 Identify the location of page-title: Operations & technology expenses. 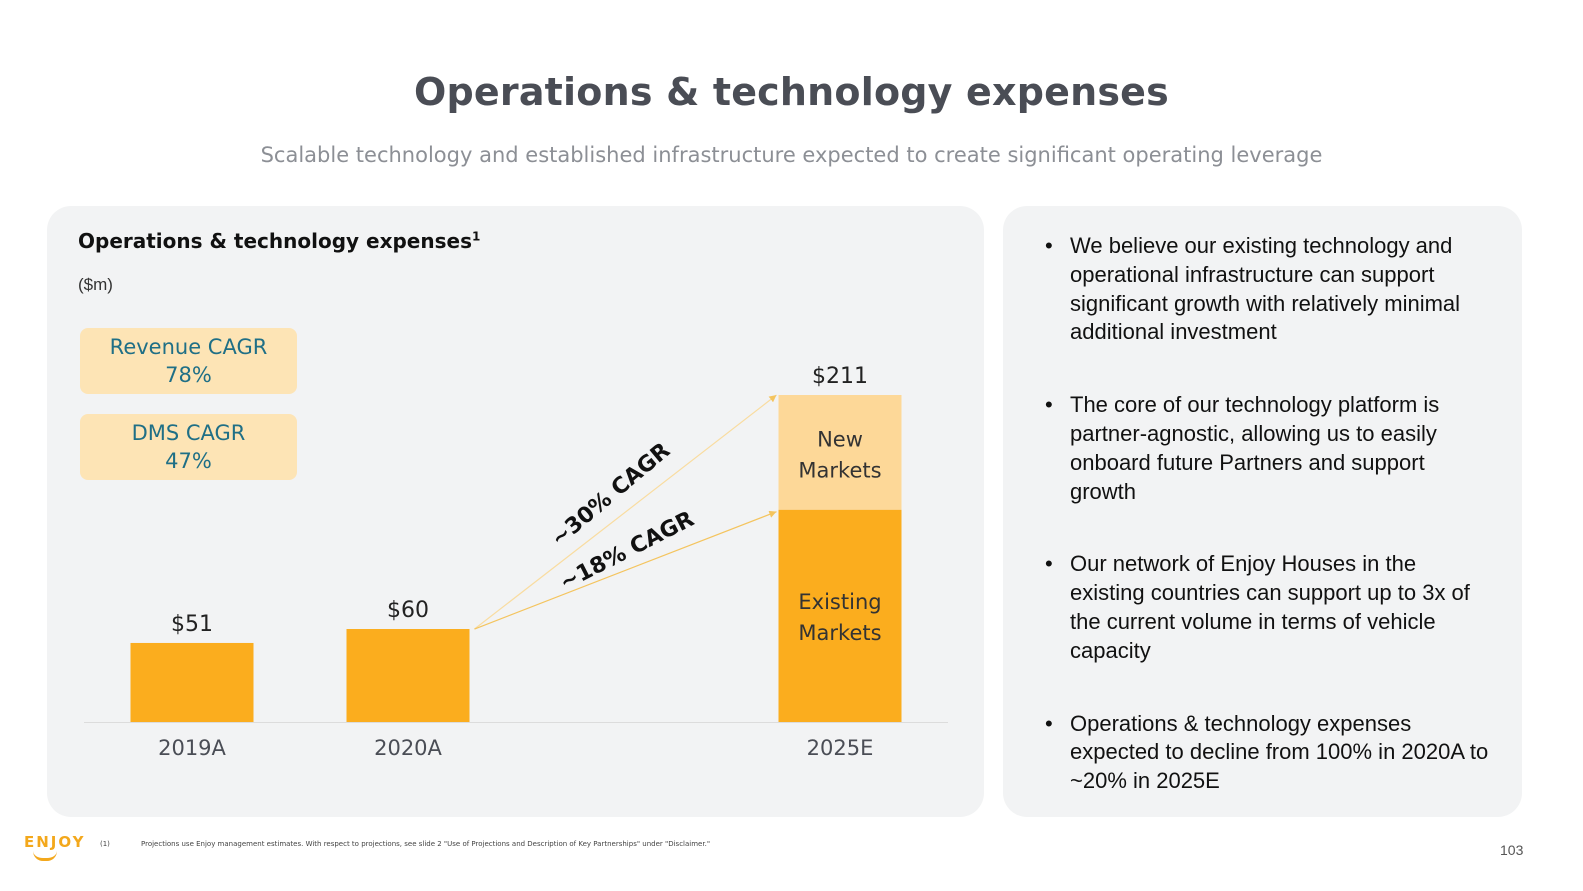
(791, 92).